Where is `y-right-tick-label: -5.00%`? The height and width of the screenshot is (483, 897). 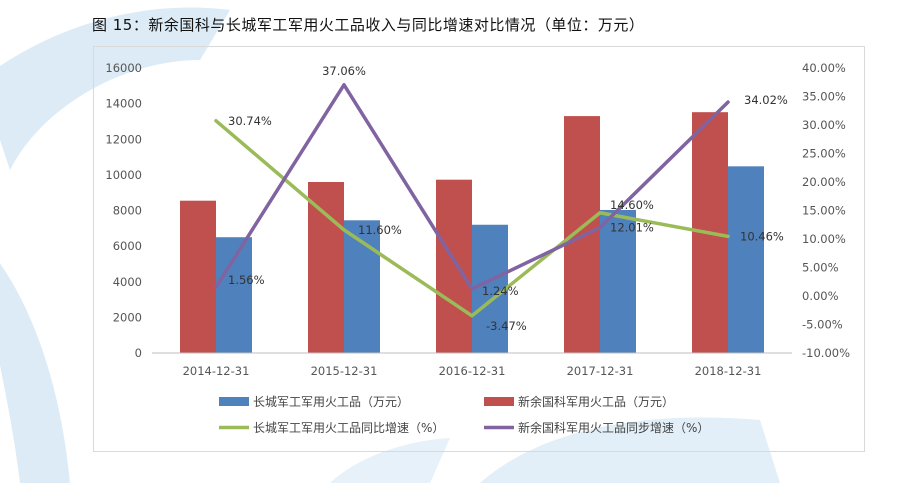 y-right-tick-label: -5.00% is located at coordinates (822, 325).